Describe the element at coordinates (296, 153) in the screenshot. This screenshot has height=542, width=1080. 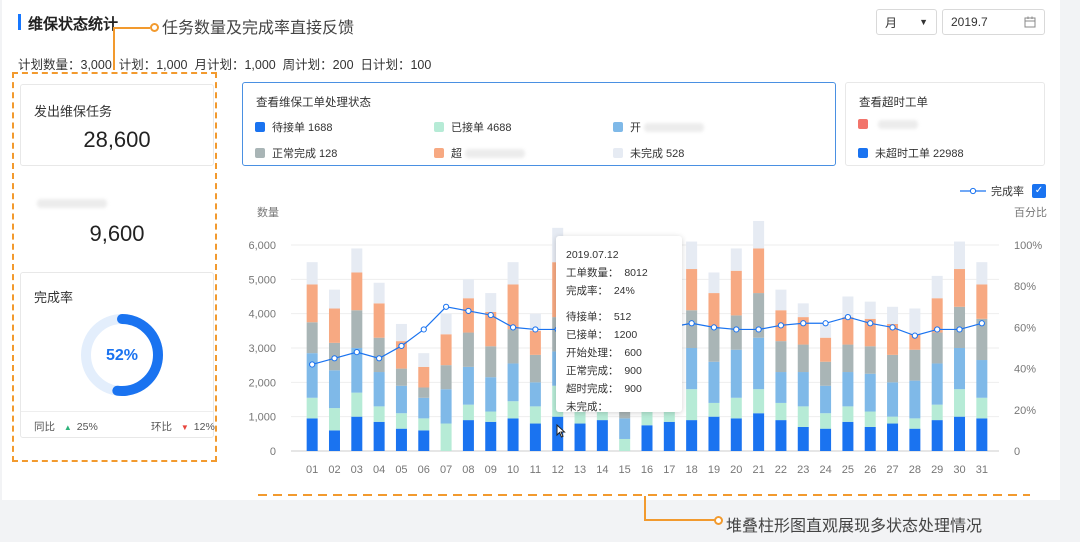
I see `status-legend-item: 正常完成 128` at that location.